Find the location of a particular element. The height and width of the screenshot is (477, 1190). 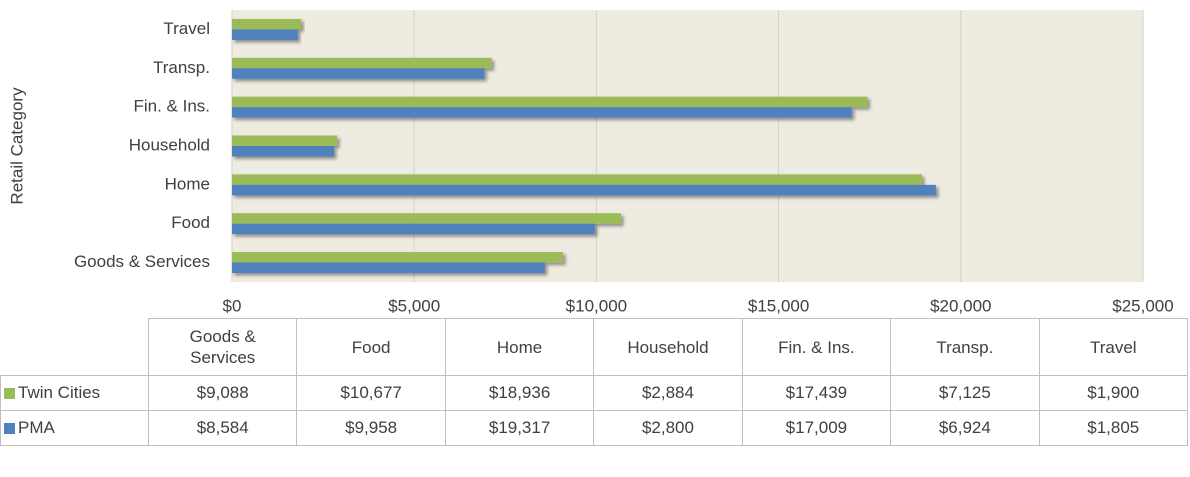

y-tick-label: Goods & Services is located at coordinates (142, 261).